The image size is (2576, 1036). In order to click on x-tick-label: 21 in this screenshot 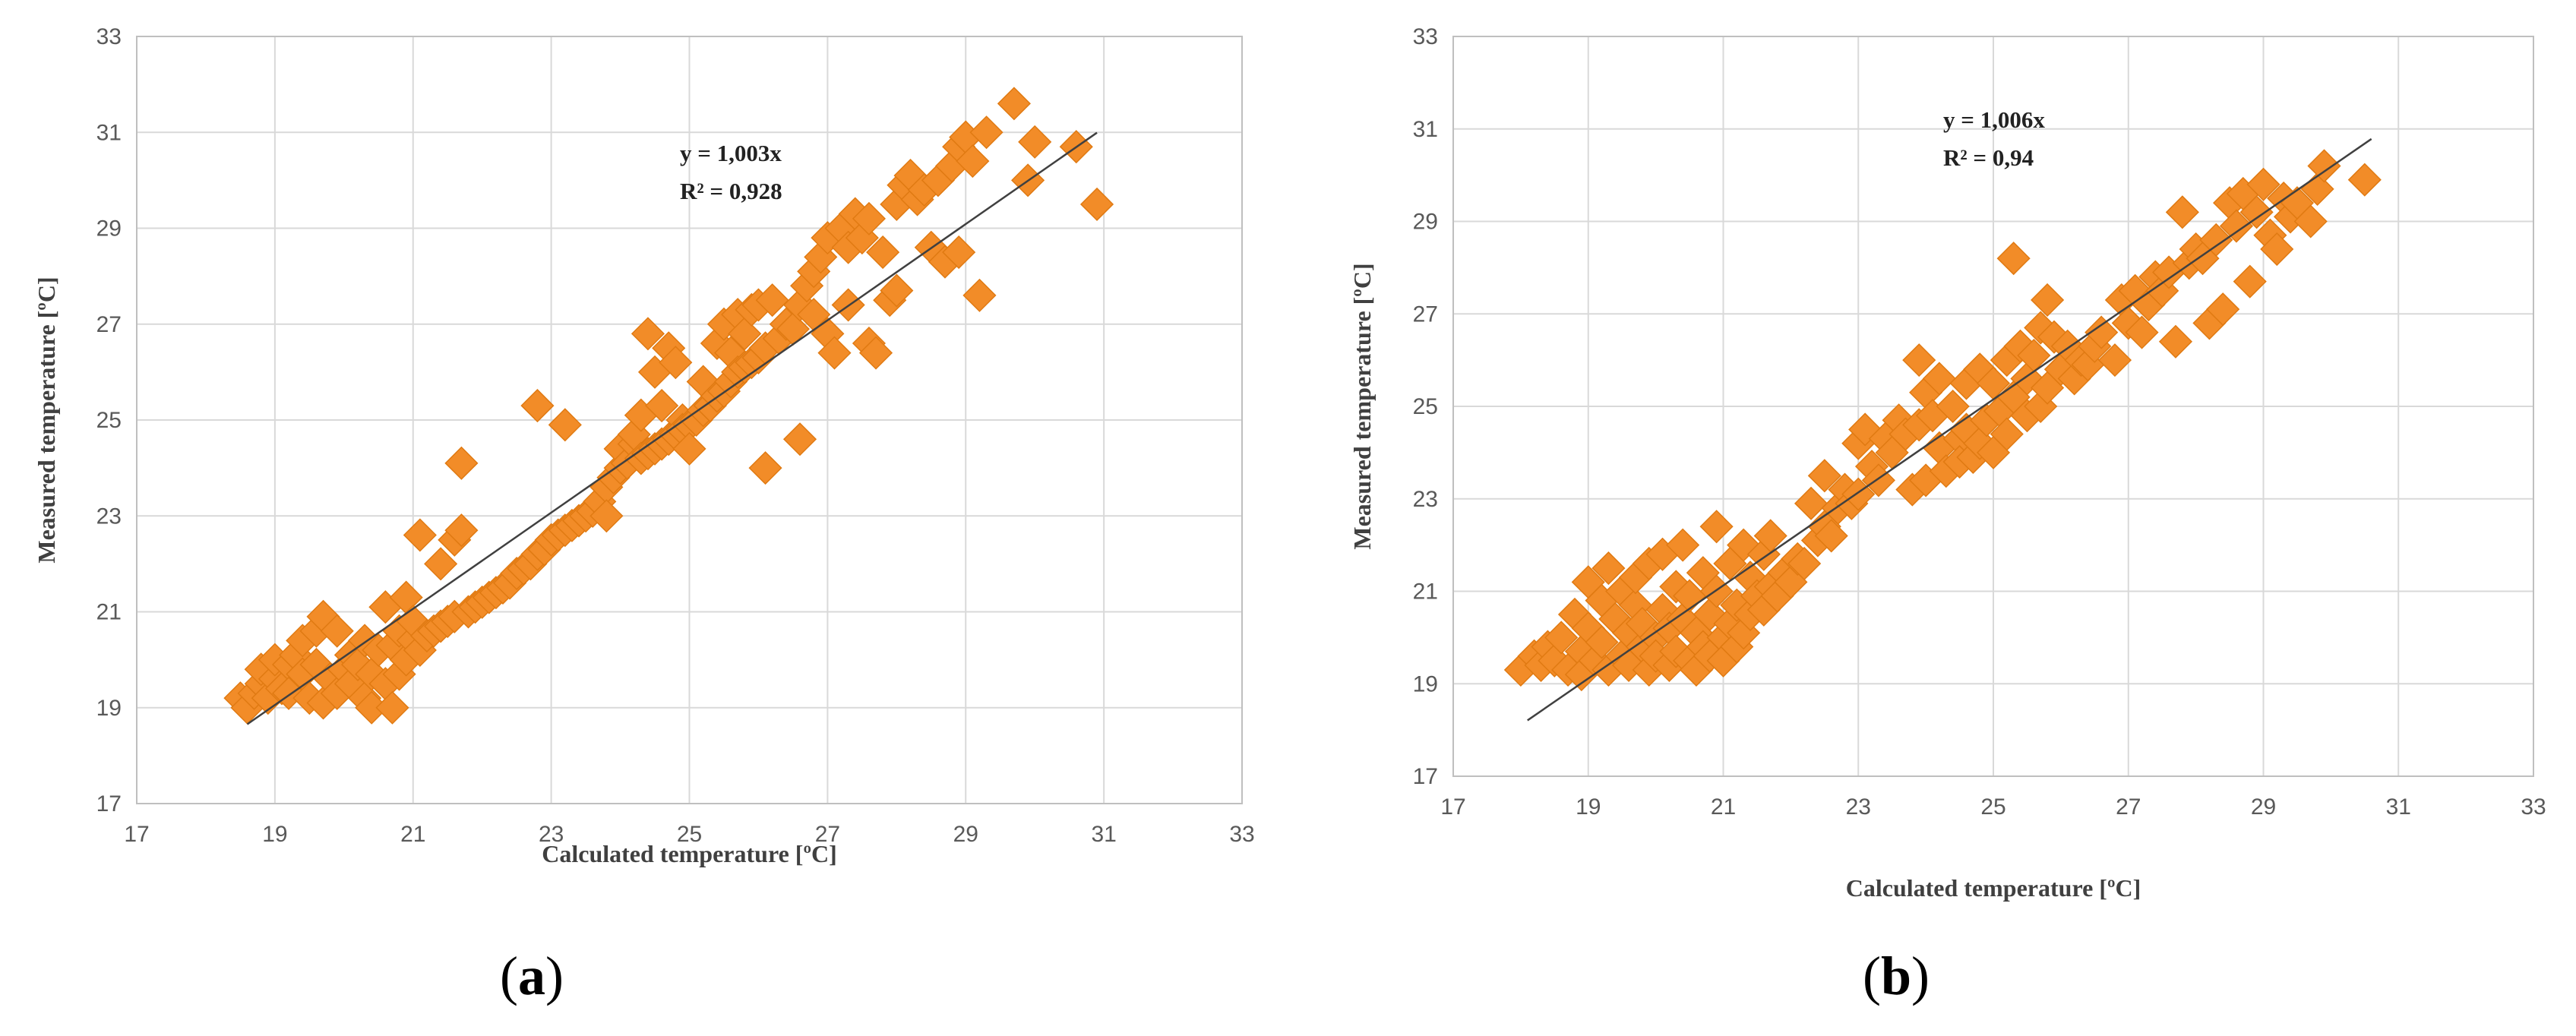, I will do `click(1723, 807)`.